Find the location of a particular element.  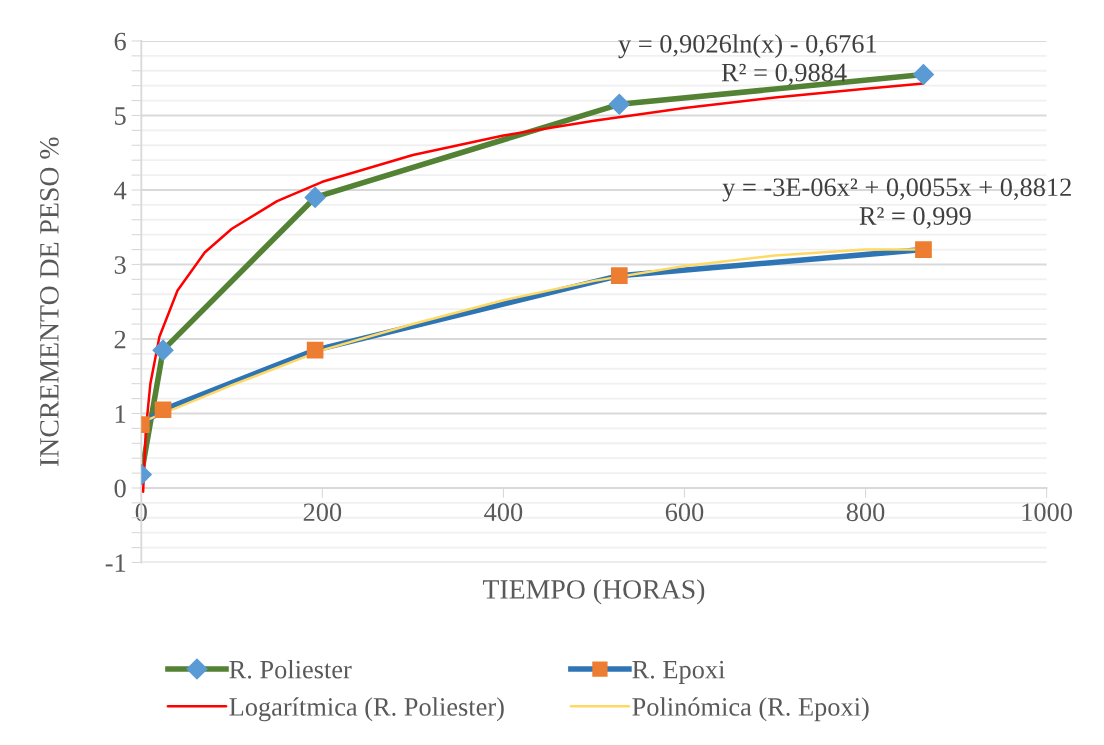

y-tick-label: 2 is located at coordinates (120, 339).